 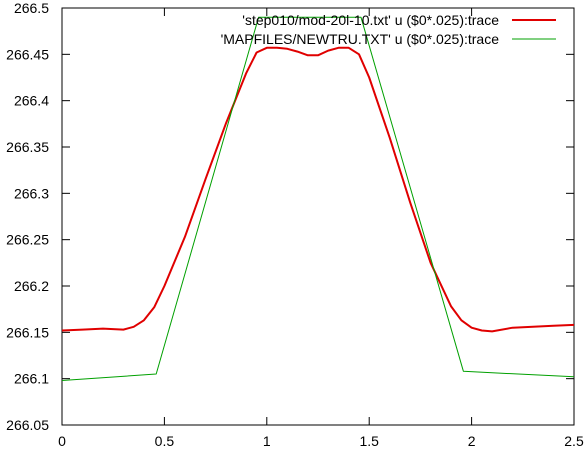 What do you see at coordinates (165, 441) in the screenshot?
I see `x-tick-label: 0.5` at bounding box center [165, 441].